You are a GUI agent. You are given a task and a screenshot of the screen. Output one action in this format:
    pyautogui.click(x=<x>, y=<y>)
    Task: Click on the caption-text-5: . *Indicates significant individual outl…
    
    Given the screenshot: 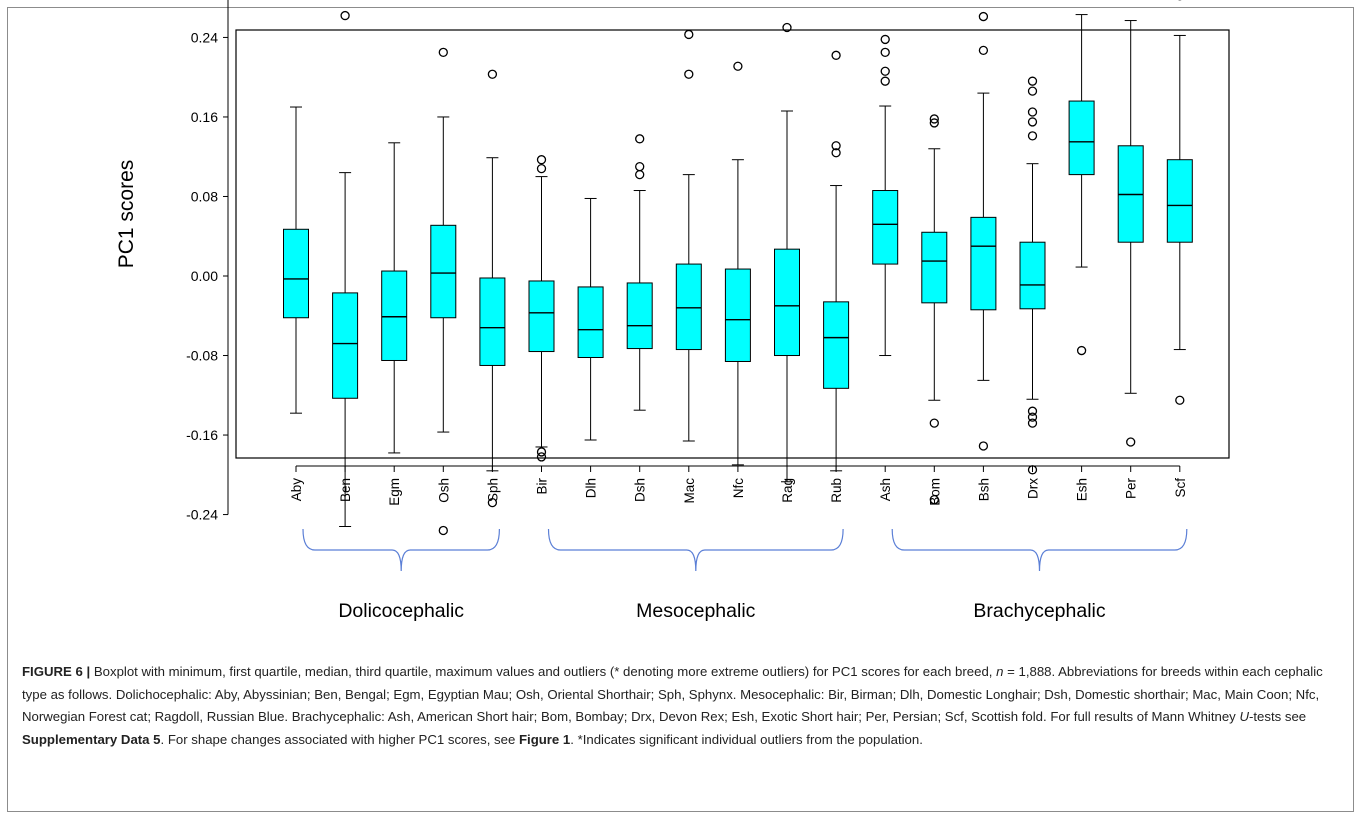 What is the action you would take?
    pyautogui.click(x=746, y=739)
    